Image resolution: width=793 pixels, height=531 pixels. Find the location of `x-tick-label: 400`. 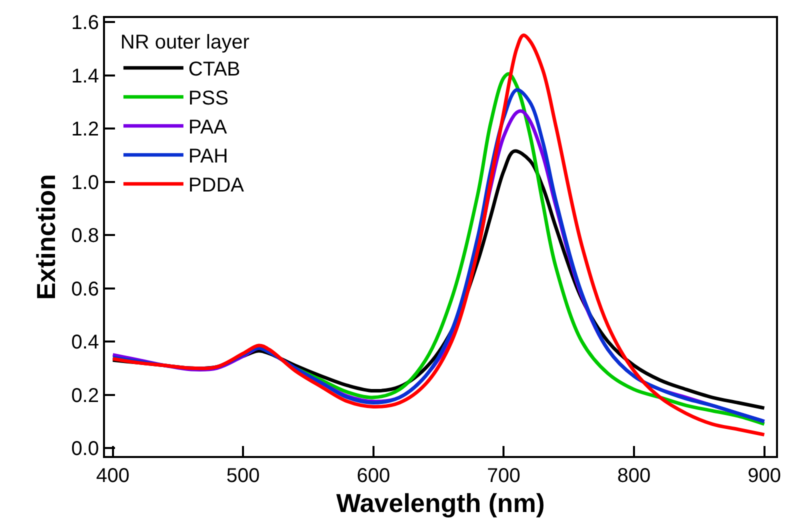

x-tick-label: 400 is located at coordinates (113, 476).